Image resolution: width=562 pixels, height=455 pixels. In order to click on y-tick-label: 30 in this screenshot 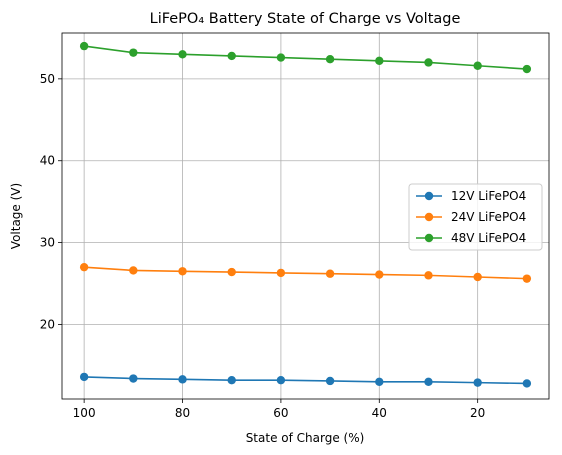, I will do `click(47, 243)`.